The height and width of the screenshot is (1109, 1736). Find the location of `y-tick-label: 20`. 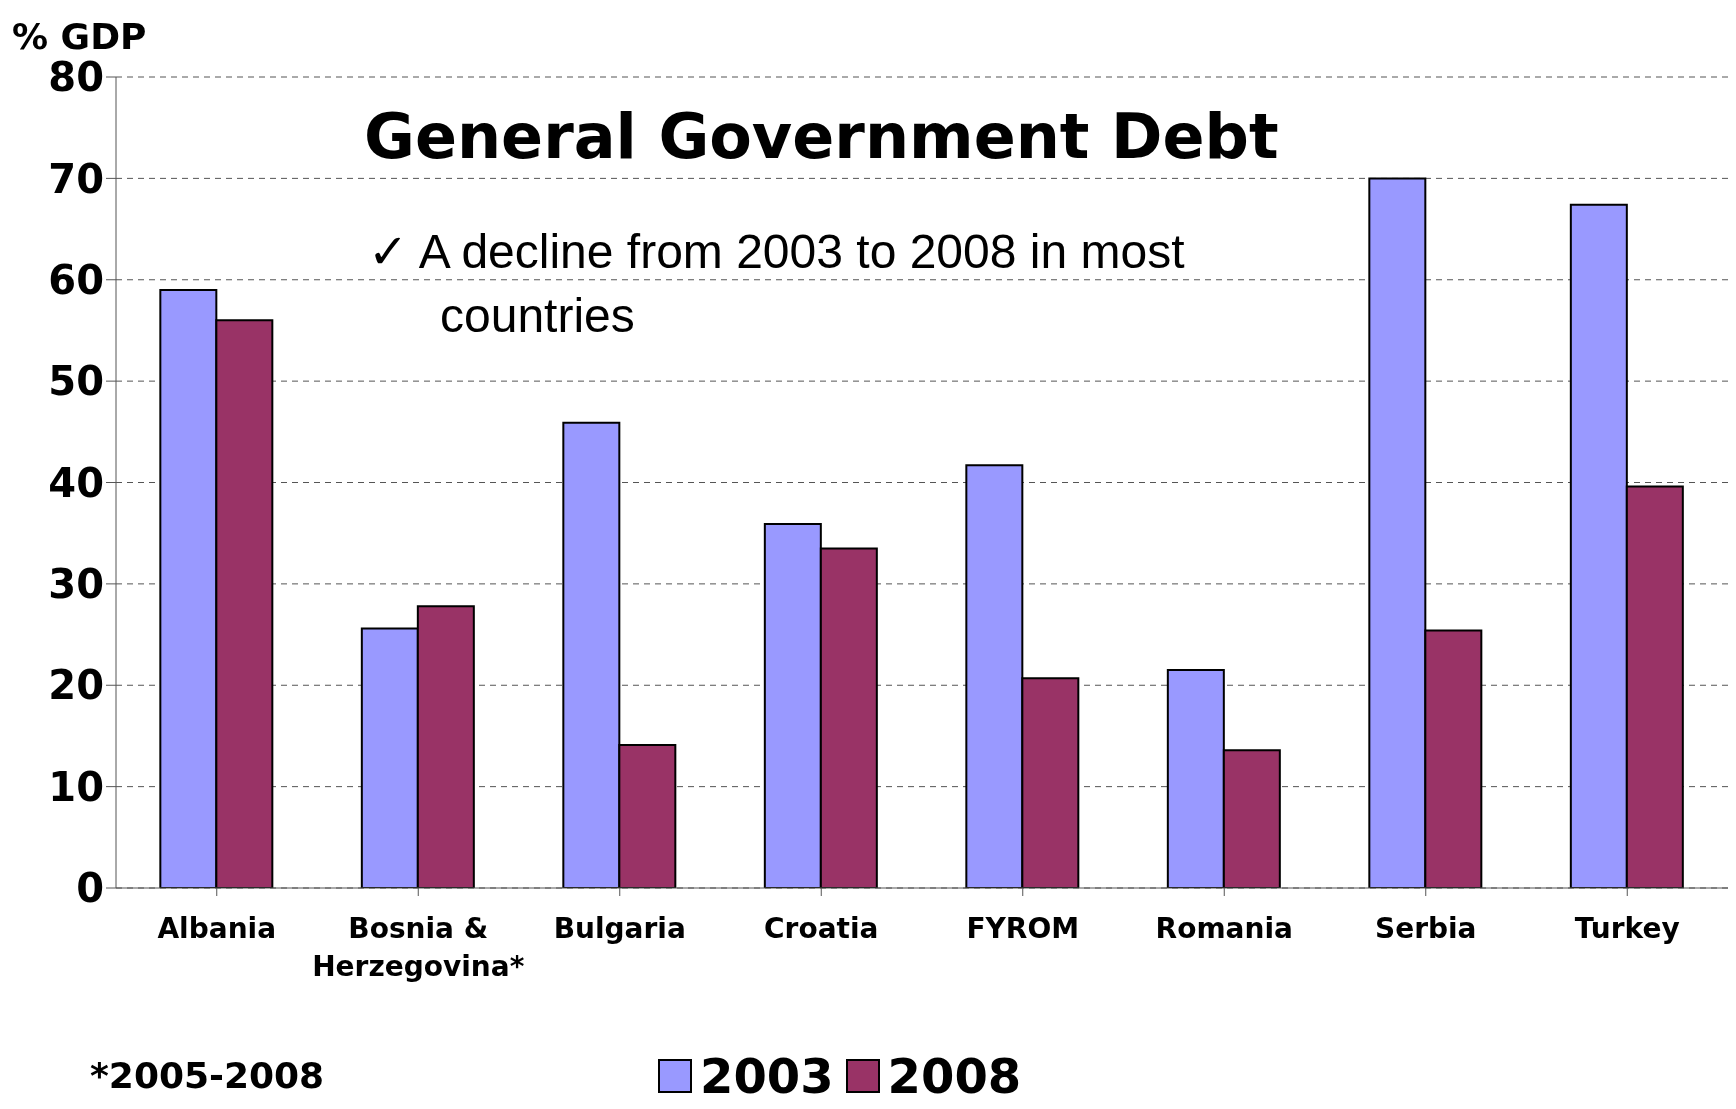

y-tick-label: 20 is located at coordinates (76, 685).